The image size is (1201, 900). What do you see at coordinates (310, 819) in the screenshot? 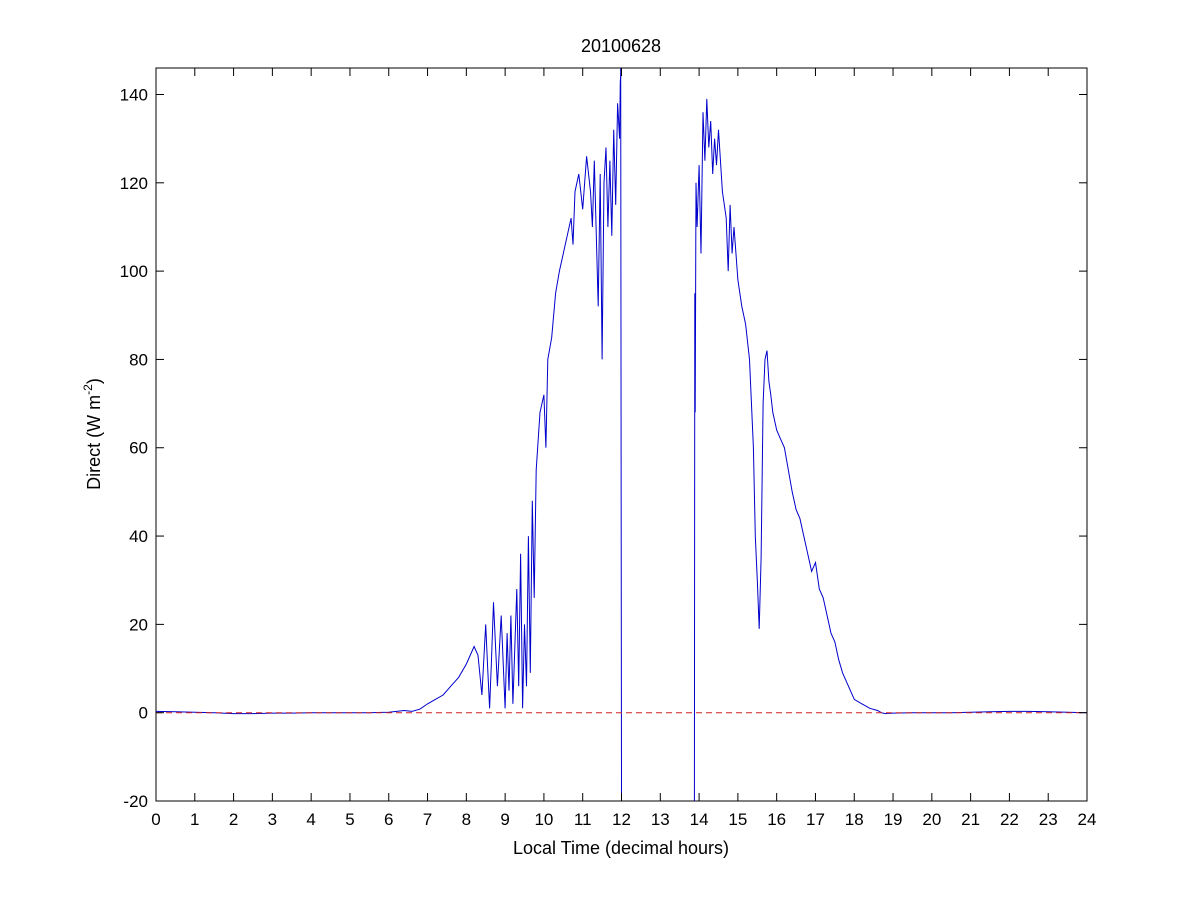
I see `x-tick-label: 4` at bounding box center [310, 819].